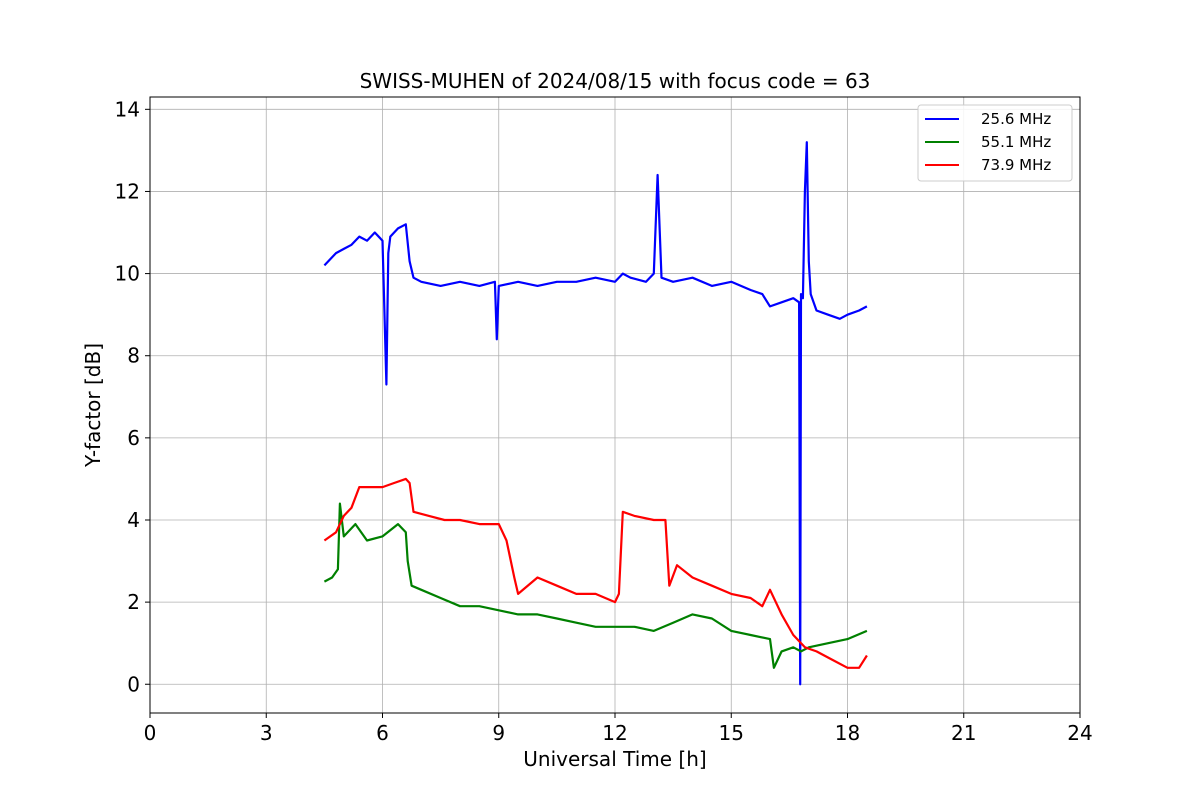  What do you see at coordinates (847, 733) in the screenshot?
I see `x-tick-label: 18` at bounding box center [847, 733].